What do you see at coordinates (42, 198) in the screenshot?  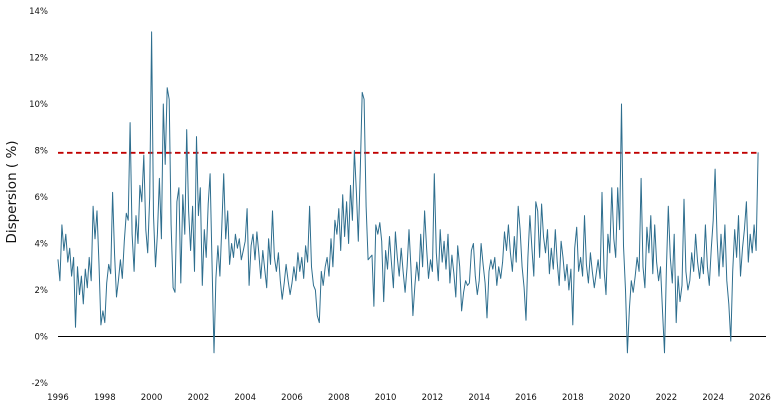 I see `y-tick-label: 6%` at bounding box center [42, 198].